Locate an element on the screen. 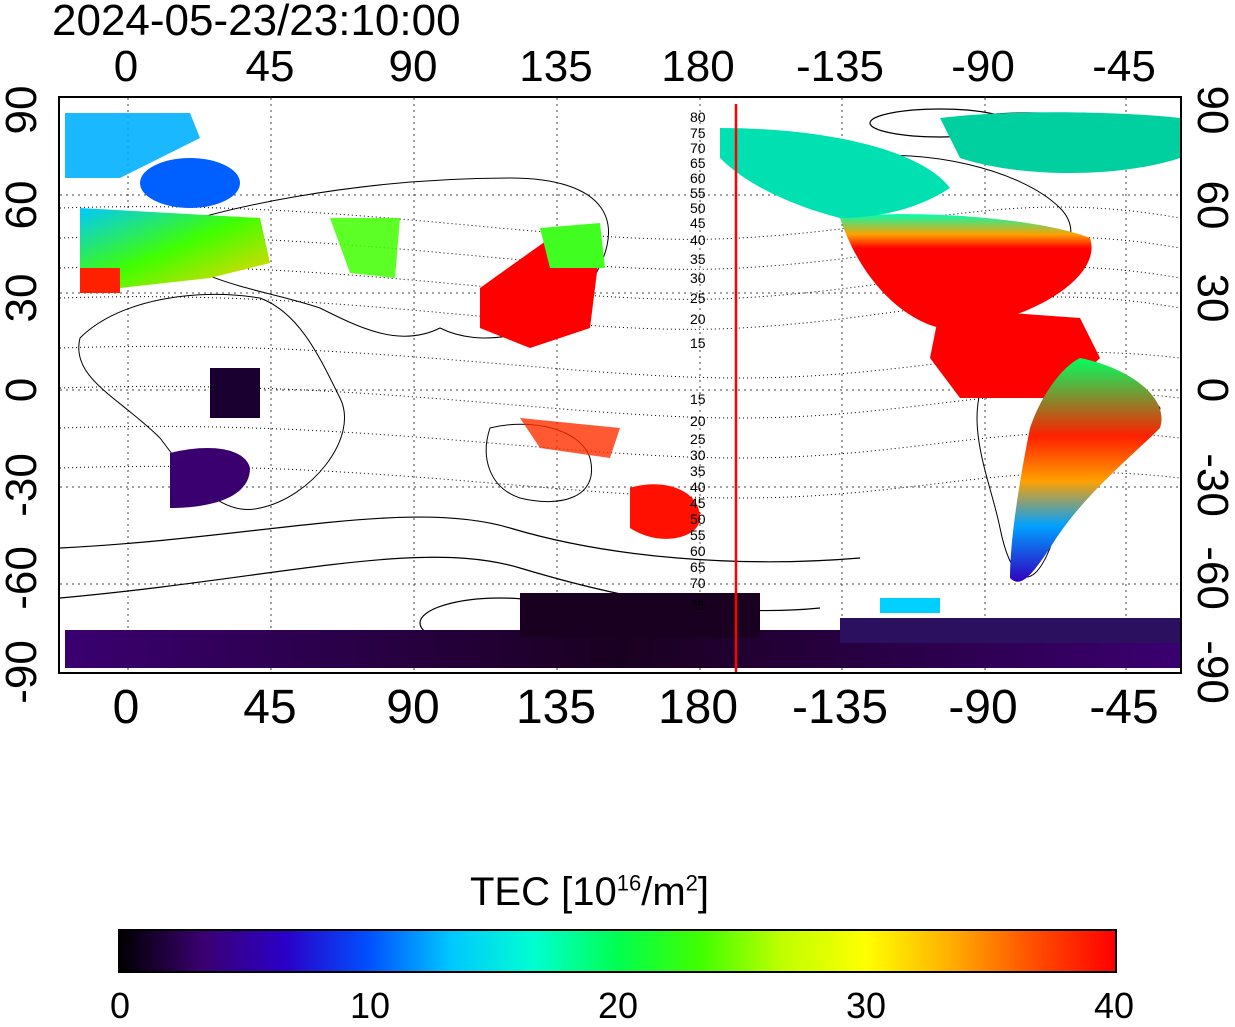  contour-label-north: 35 is located at coordinates (698, 259).